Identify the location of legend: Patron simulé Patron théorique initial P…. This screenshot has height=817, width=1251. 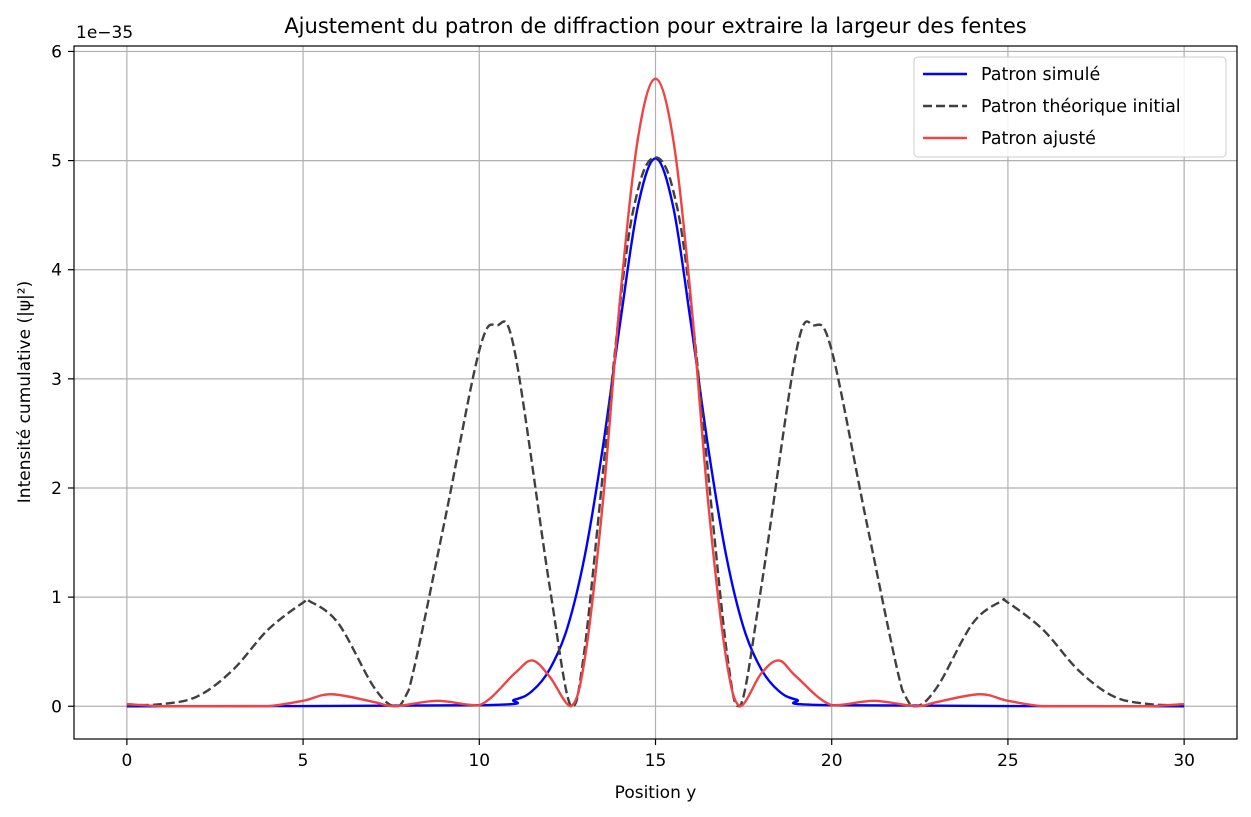
(1070, 107).